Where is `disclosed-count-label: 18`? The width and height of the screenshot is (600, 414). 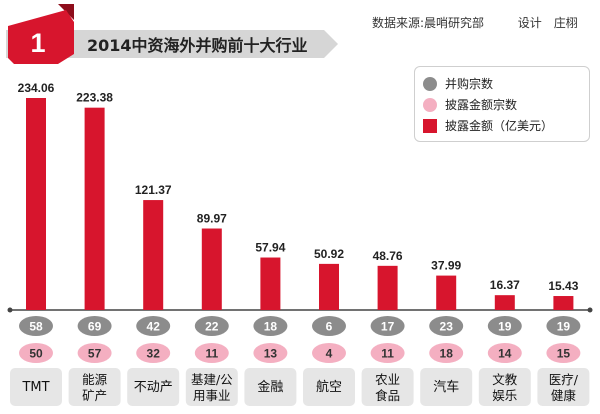
disclosed-count-label: 18 is located at coordinates (447, 354).